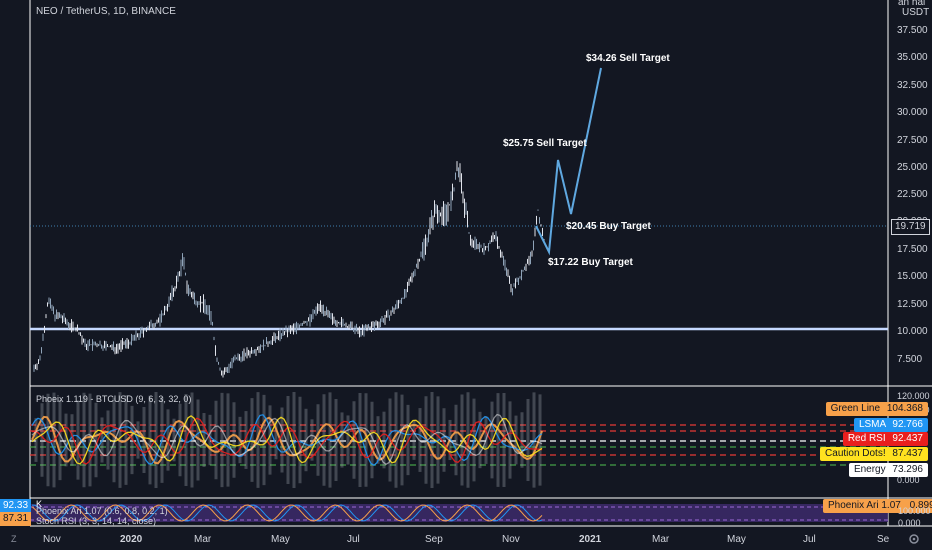 The height and width of the screenshot is (550, 932). I want to click on oscillator-lines, so click(287, 440).